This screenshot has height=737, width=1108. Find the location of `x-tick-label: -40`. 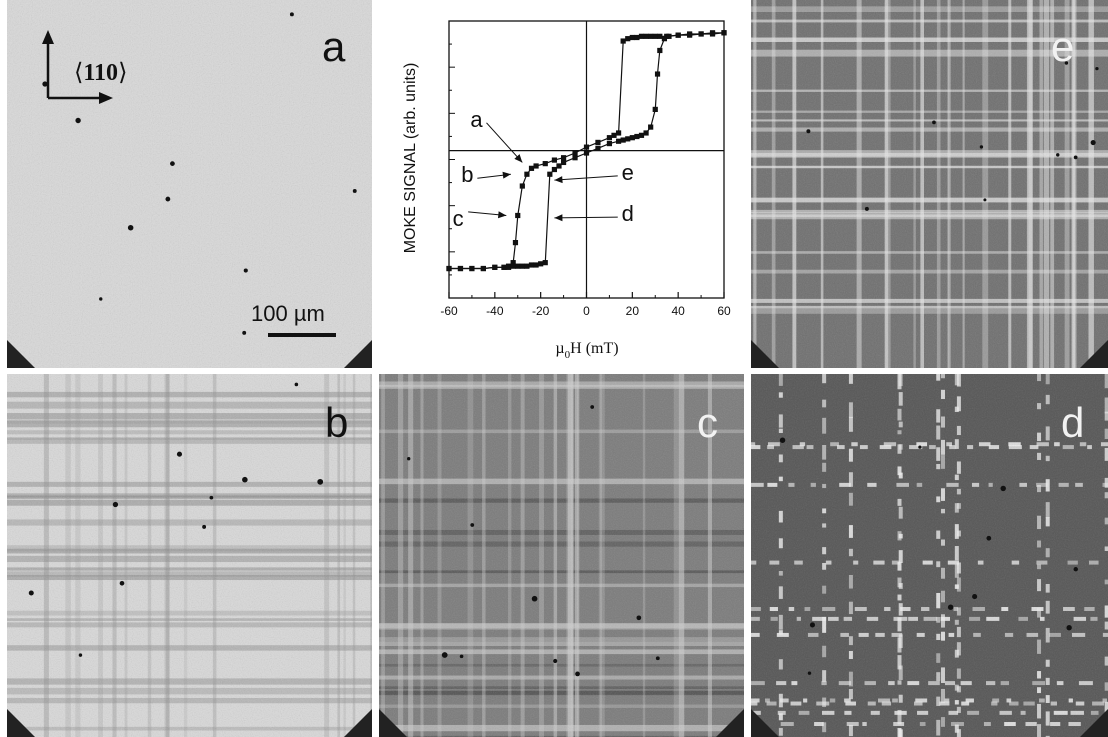

x-tick-label: -40 is located at coordinates (495, 311).